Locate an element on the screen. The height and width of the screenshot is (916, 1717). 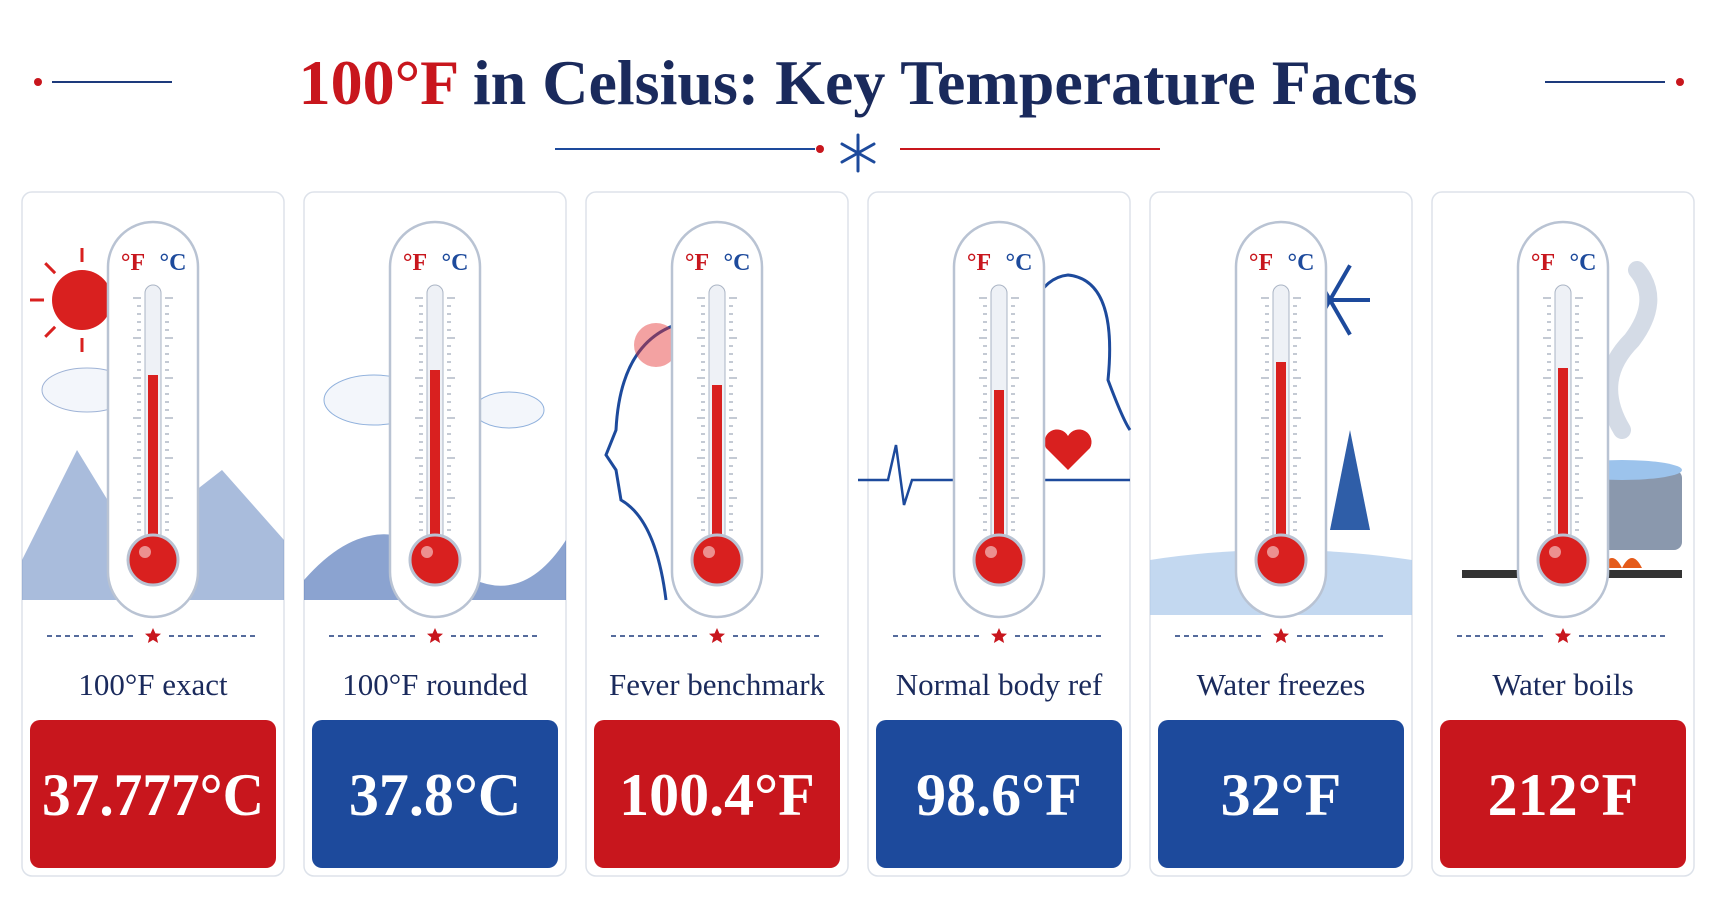
pulse is located at coordinates (994, 475).